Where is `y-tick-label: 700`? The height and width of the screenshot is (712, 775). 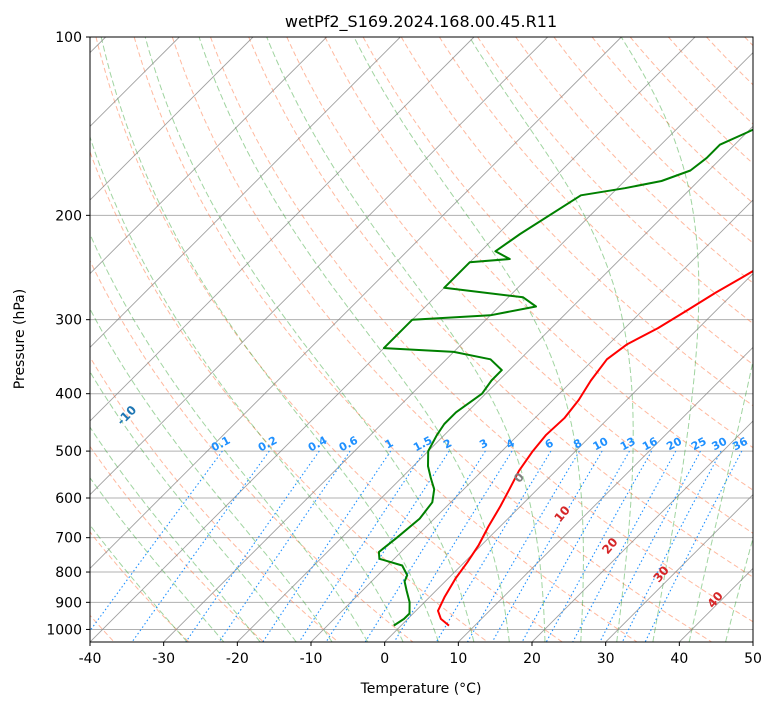 y-tick-label: 700 is located at coordinates (68, 539).